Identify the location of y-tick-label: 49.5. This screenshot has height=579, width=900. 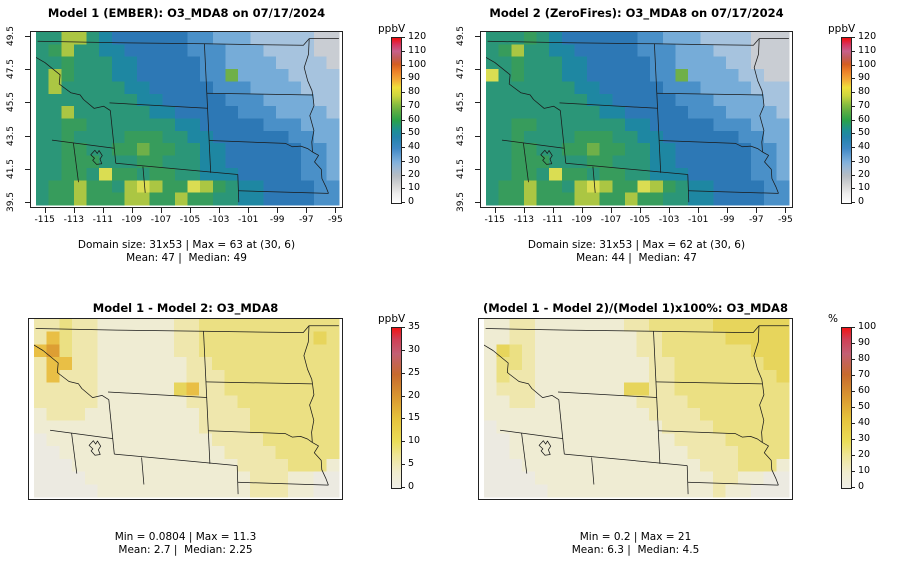
(461, 36).